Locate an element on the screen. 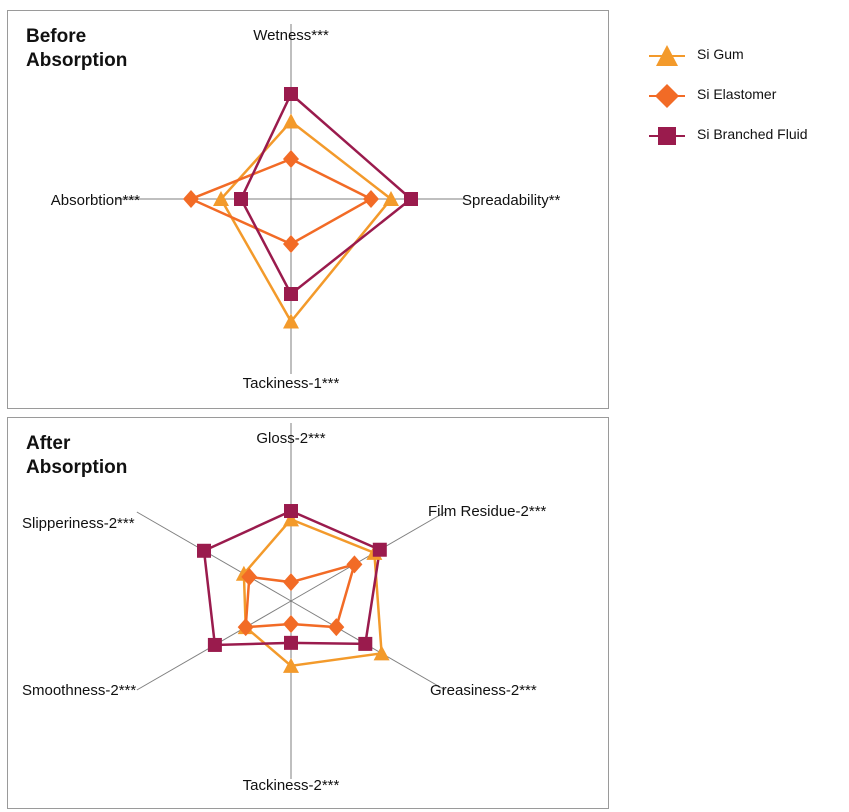 The height and width of the screenshot is (812, 849). data-point-si-elastomer-absorbtion is located at coordinates (191, 199).